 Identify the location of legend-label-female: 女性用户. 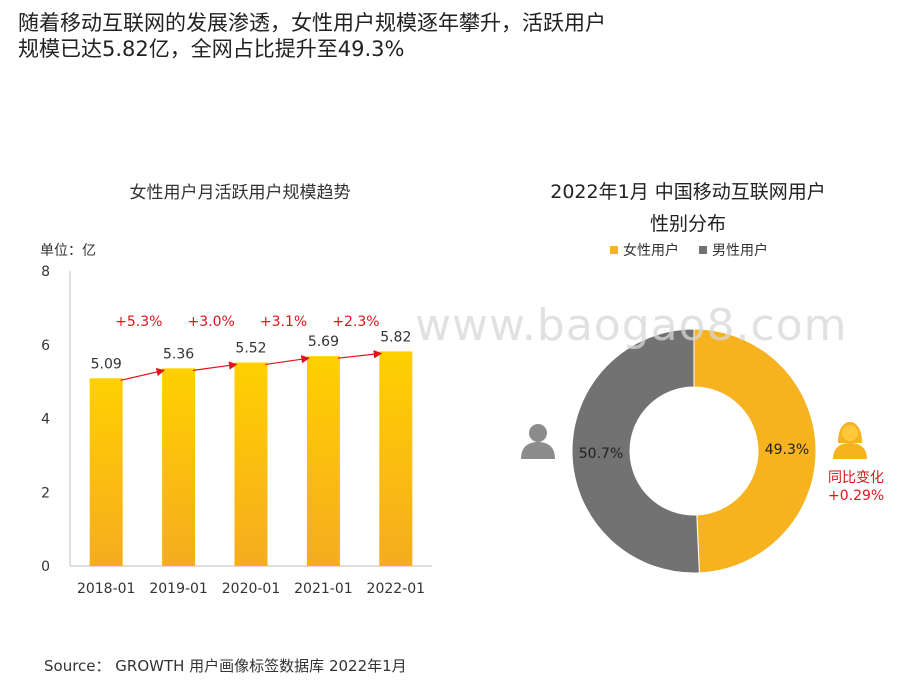
(651, 251).